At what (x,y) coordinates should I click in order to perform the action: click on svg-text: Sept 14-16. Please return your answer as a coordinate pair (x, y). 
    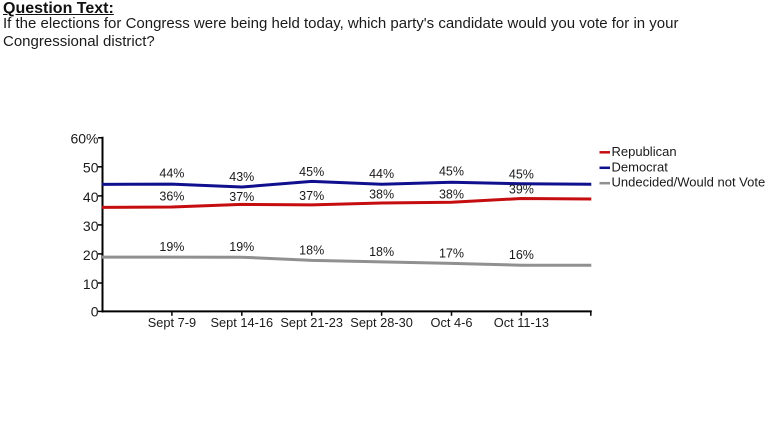
    Looking at the image, I should click on (241, 322).